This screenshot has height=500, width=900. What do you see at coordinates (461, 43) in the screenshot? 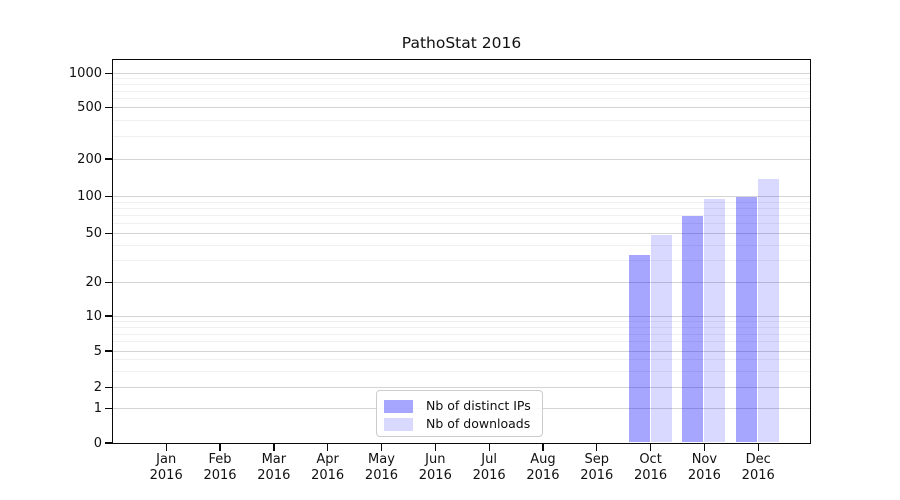
I see `chart-title: PathoStat 2016` at bounding box center [461, 43].